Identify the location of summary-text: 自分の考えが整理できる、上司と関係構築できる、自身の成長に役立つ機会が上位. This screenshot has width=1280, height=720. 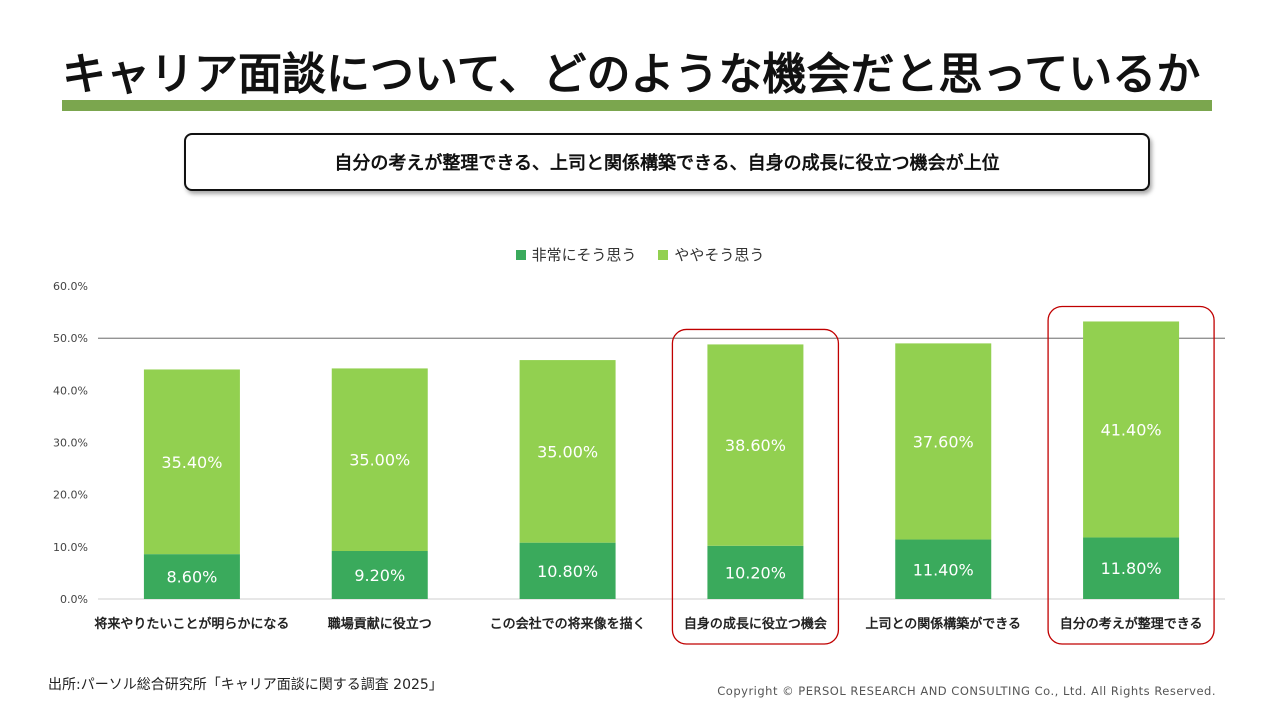
(667, 163).